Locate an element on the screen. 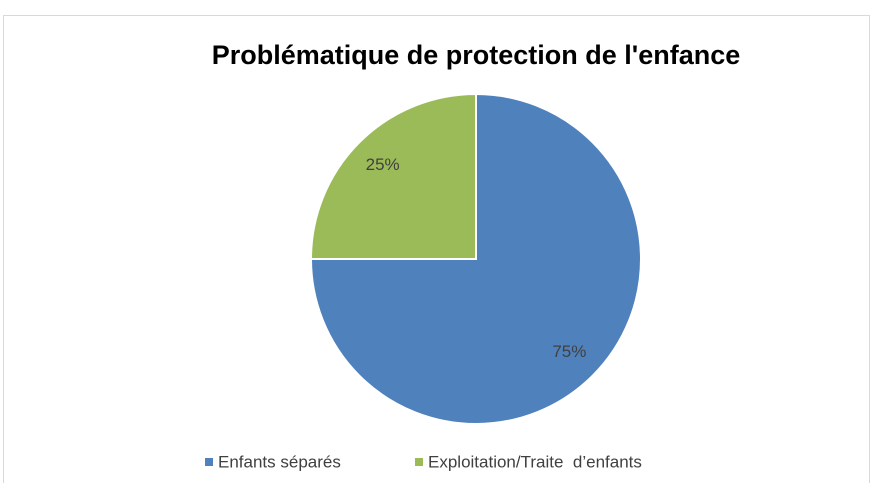 The image size is (883, 483). pie-slice is located at coordinates (393, 176).